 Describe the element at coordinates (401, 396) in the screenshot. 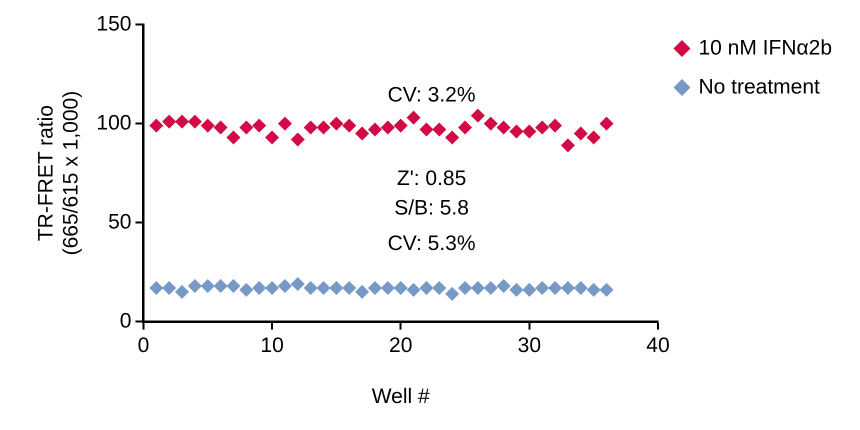

I see `x-axis-title: Well #` at that location.